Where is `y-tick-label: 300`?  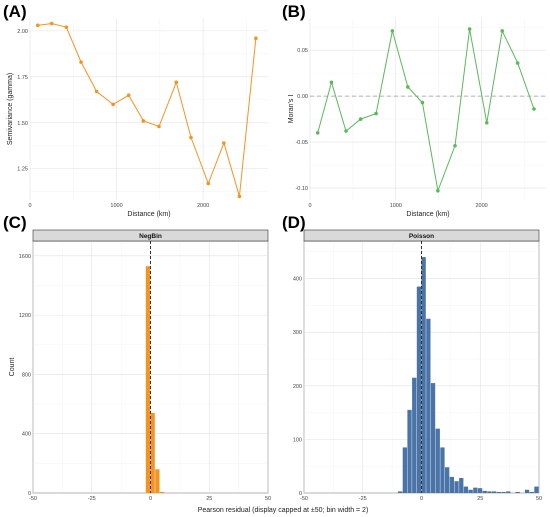
y-tick-label: 300 is located at coordinates (297, 333).